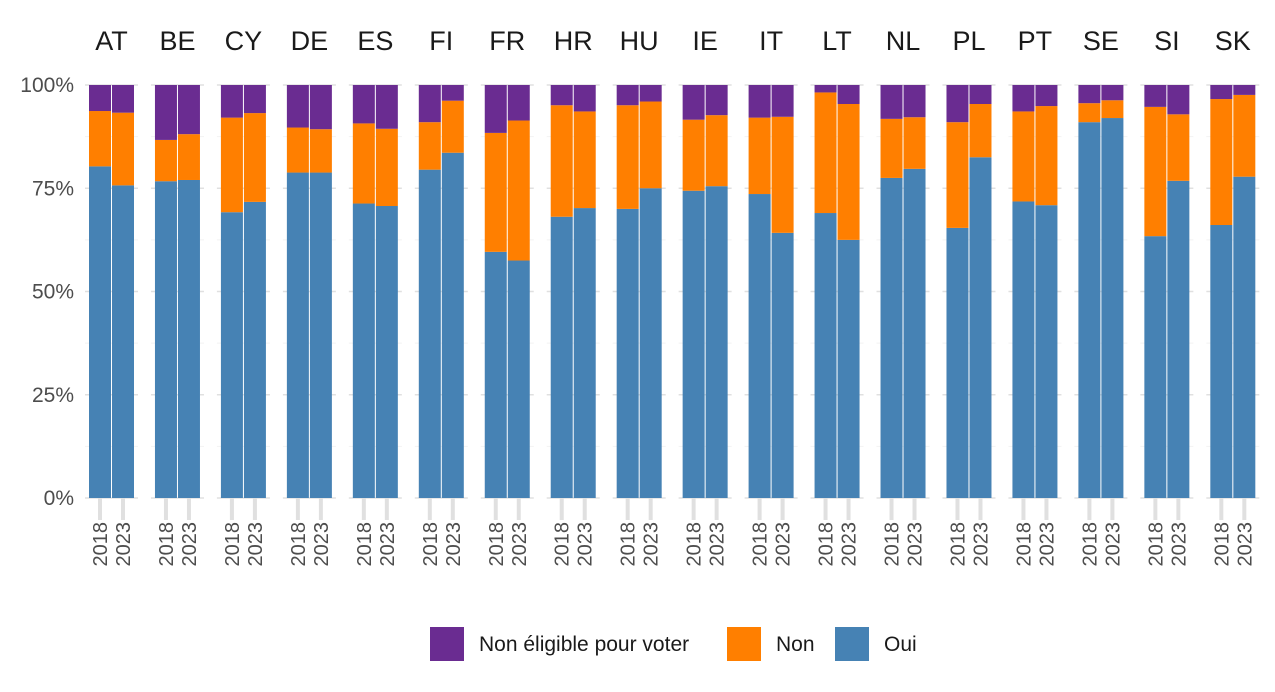 This screenshot has width=1275, height=692. I want to click on legend-label: Oui, so click(900, 644).